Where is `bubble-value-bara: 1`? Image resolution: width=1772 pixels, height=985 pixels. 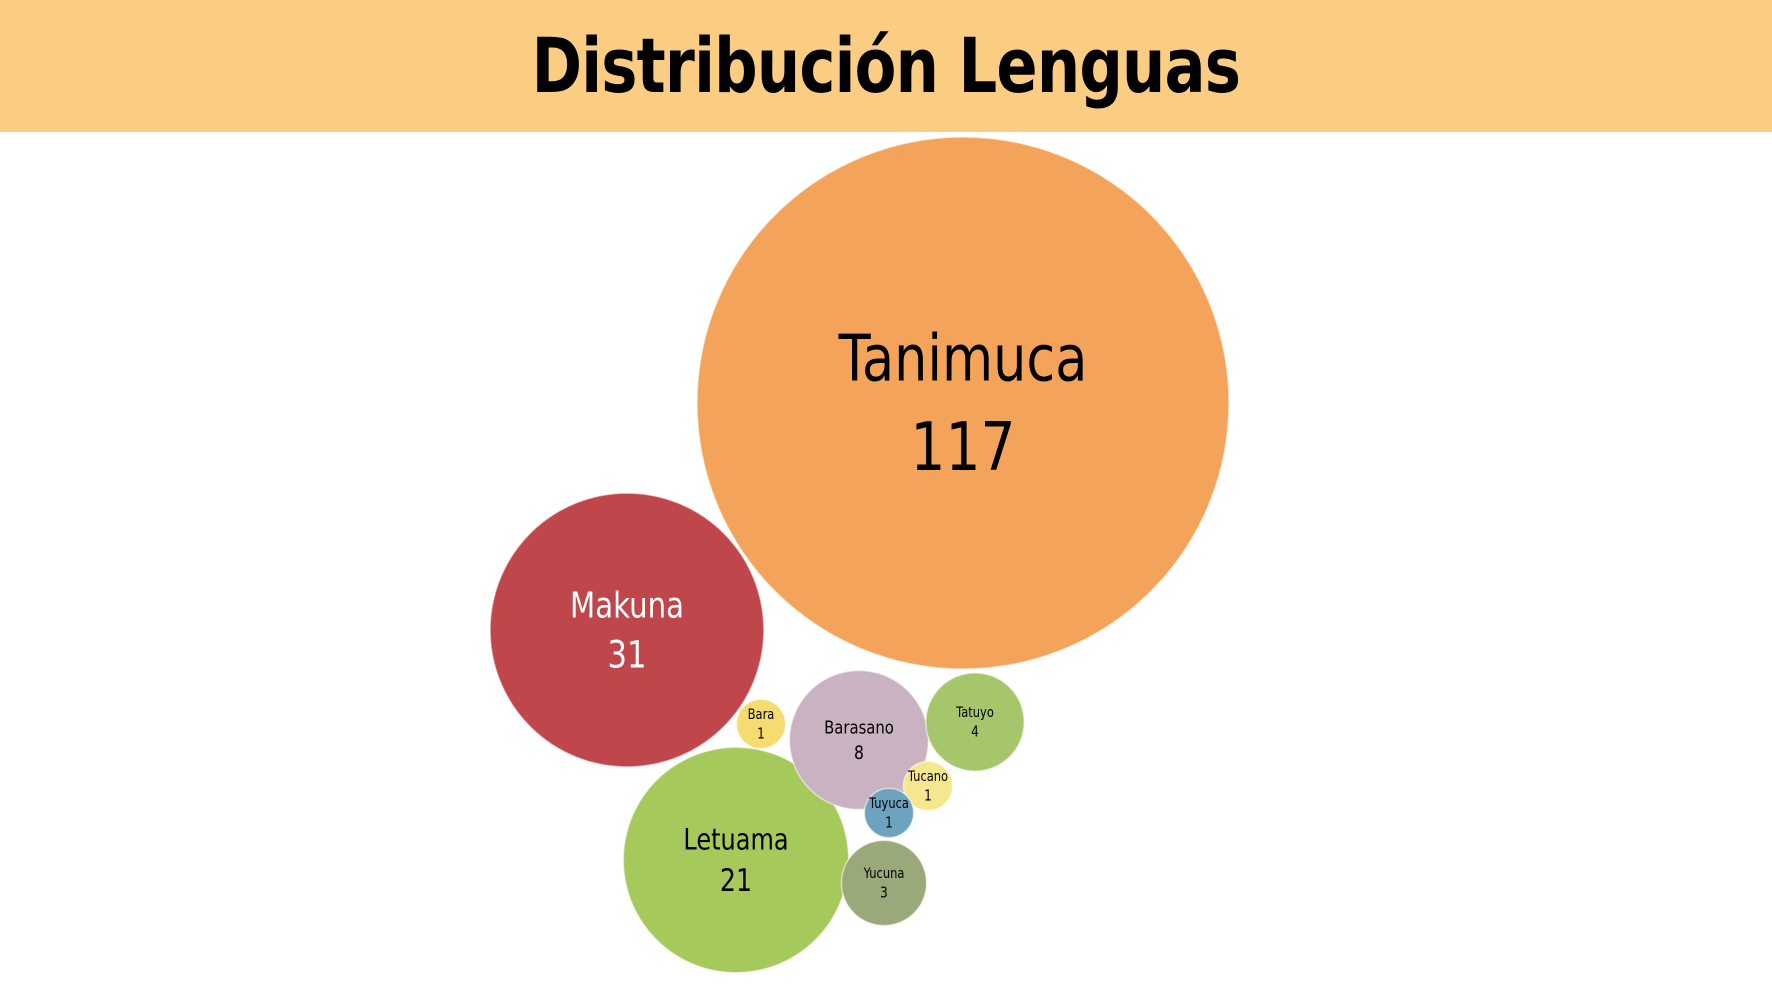 bubble-value-bara: 1 is located at coordinates (761, 735).